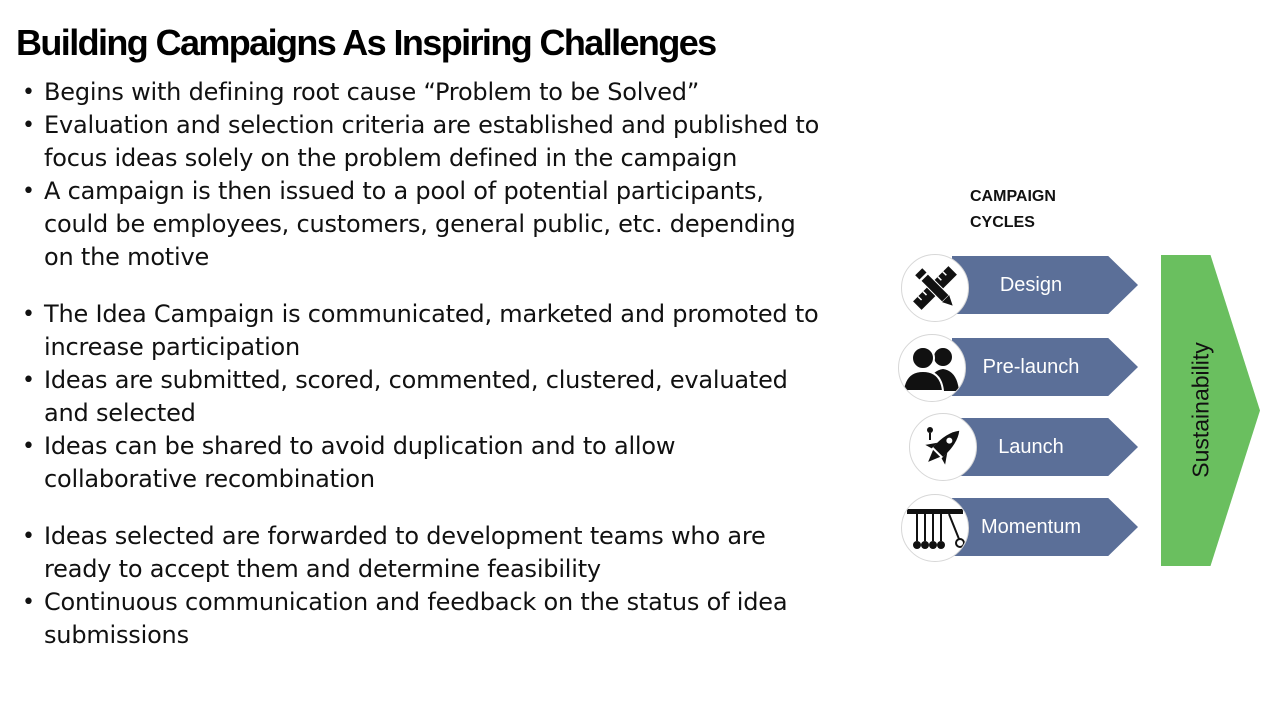  Describe the element at coordinates (1002, 222) in the screenshot. I see `heading-line: CYCLES` at that location.